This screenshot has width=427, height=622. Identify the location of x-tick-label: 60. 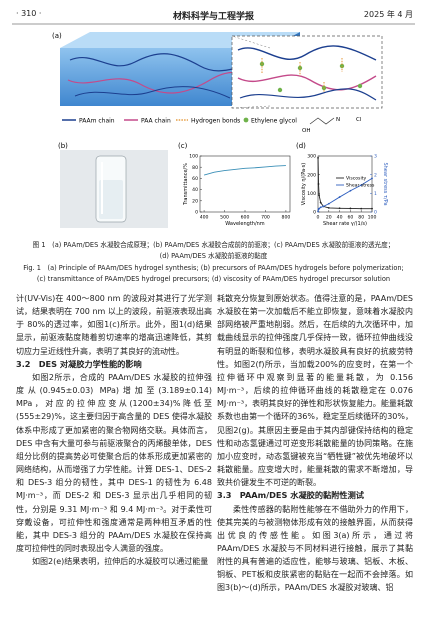
(350, 218).